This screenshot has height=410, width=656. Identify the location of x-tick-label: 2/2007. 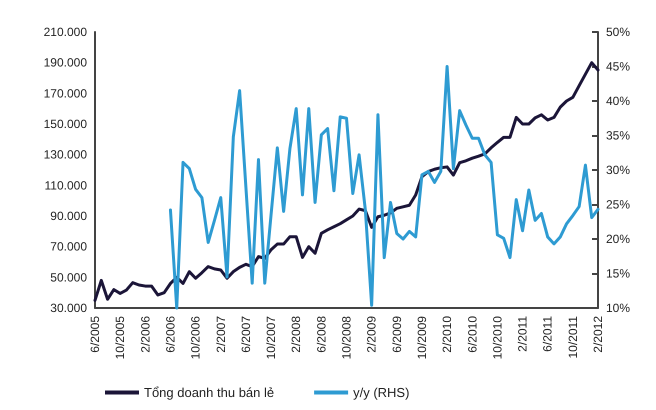
(221, 334).